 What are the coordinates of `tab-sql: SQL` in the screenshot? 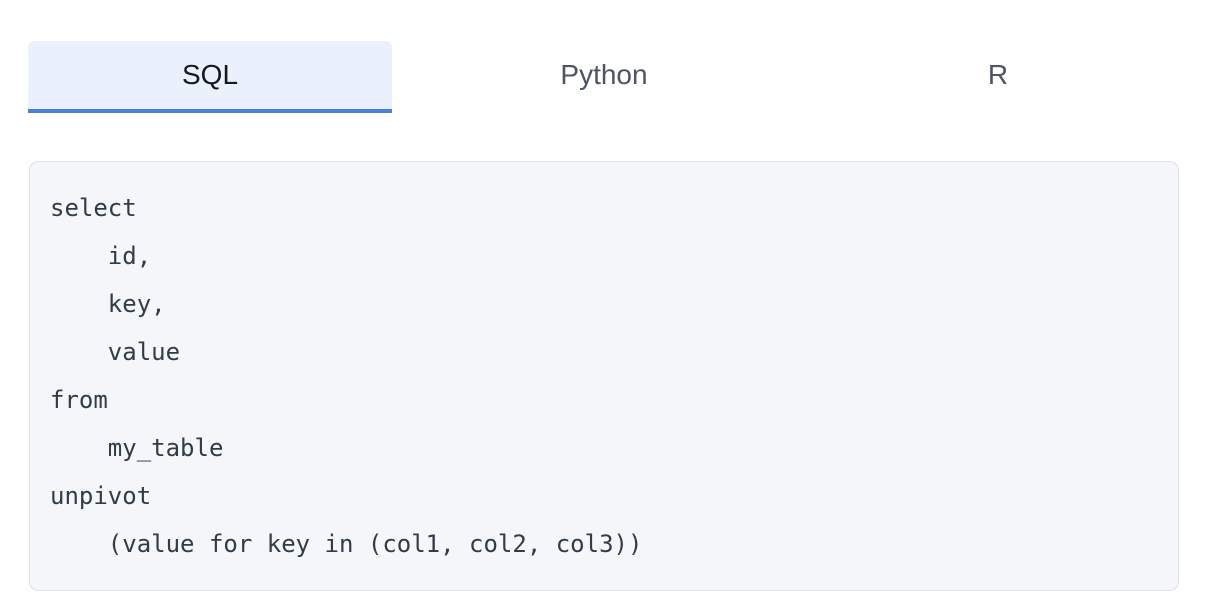 It's located at (210, 77).